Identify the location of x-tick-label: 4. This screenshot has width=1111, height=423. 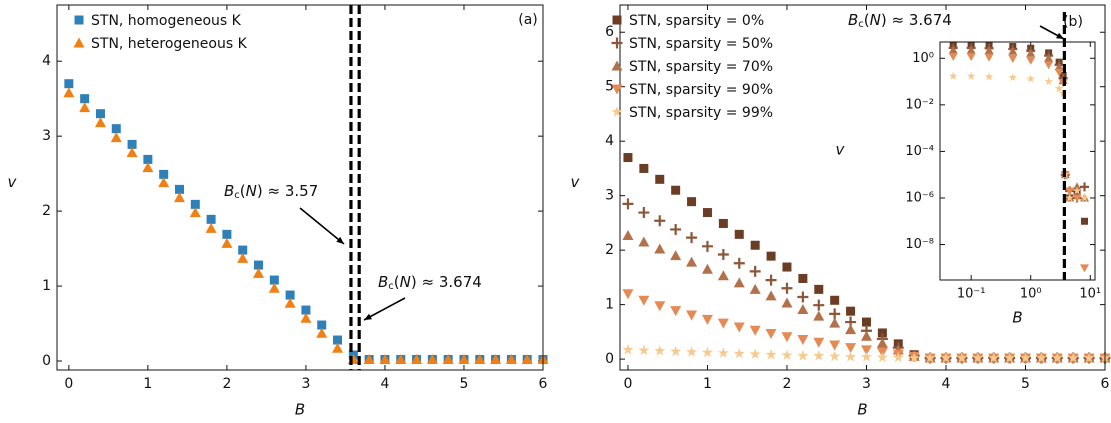
(384, 384).